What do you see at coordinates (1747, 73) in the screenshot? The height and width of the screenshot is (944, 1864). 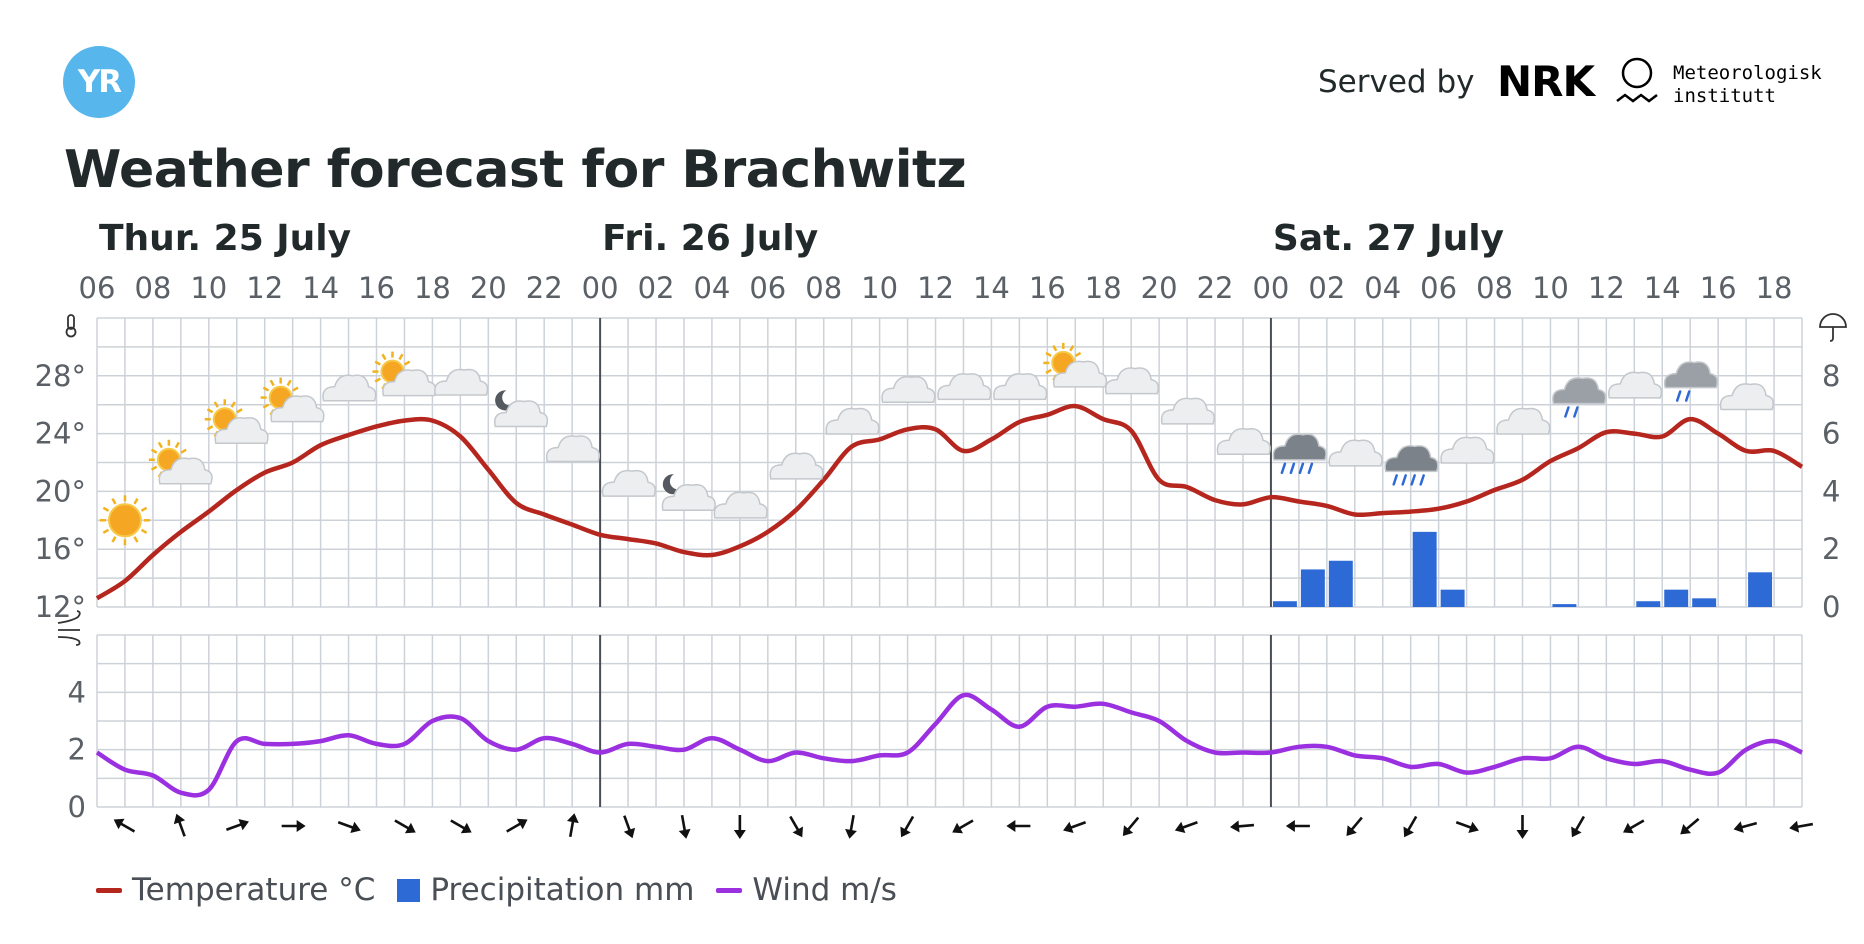 I see `met-name-line1: Meteorologisk` at bounding box center [1747, 73].